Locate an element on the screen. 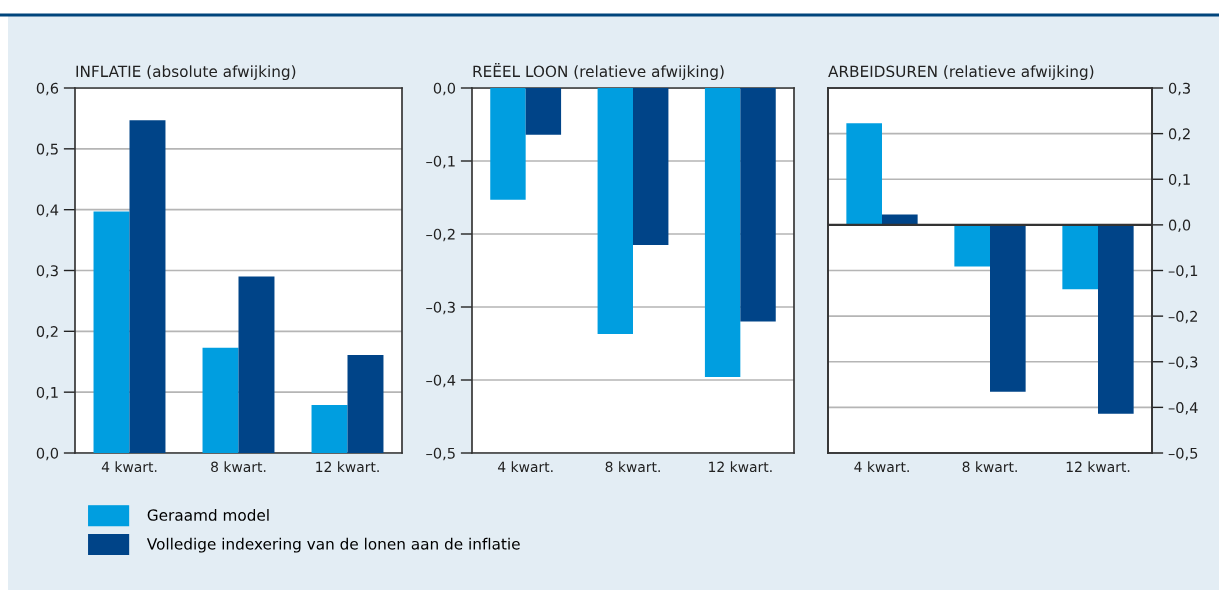  y-tick-label: 0,3 is located at coordinates (47, 271).